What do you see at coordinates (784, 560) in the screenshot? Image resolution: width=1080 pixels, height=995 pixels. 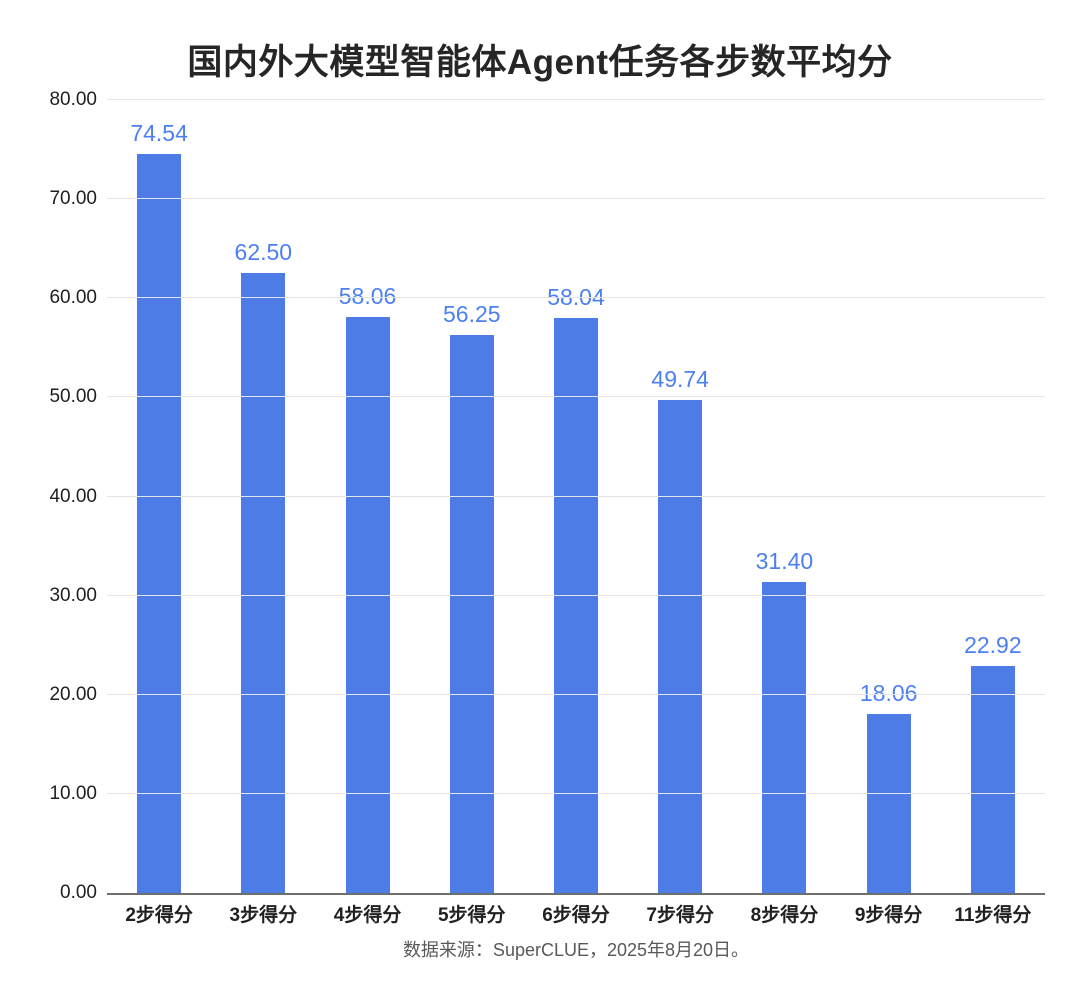 I see `bar-value-label: 31.40` at bounding box center [784, 560].